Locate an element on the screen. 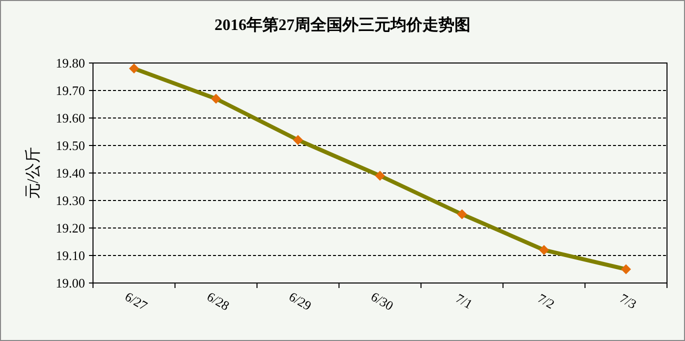 This screenshot has height=341, width=685. x-tick-label: 7/3 is located at coordinates (628, 301).